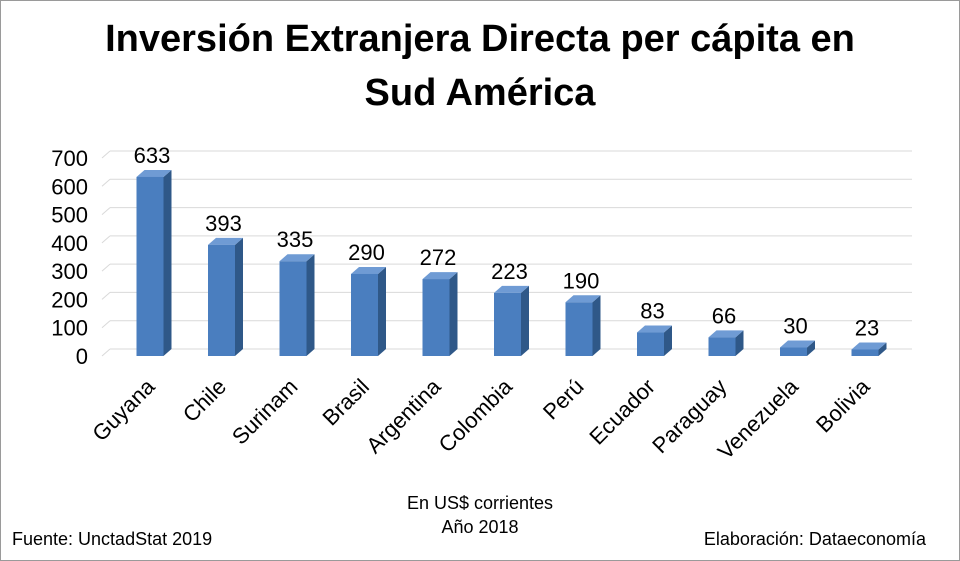 The image size is (960, 561). I want to click on category-label: Colombia, so click(476, 415).